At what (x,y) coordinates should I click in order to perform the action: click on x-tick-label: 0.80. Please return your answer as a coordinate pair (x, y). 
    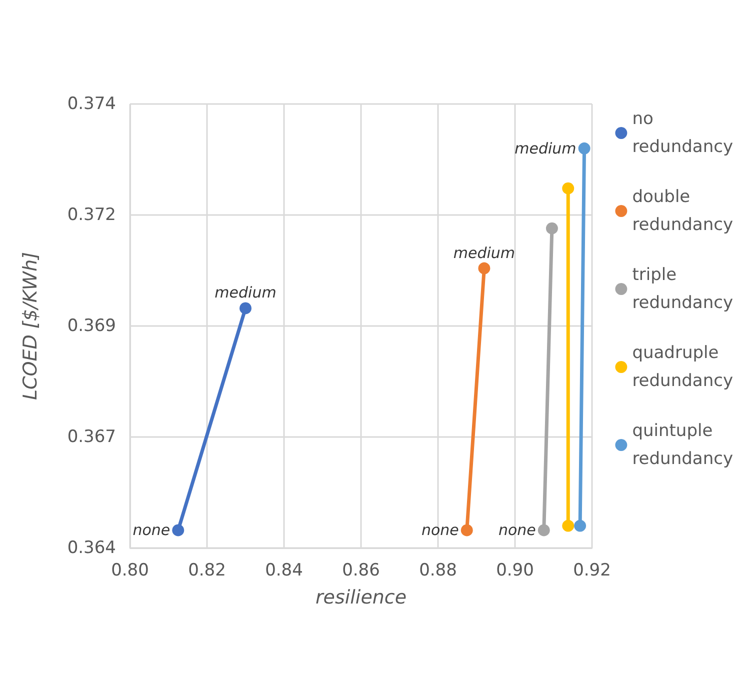
    Looking at the image, I should click on (130, 570).